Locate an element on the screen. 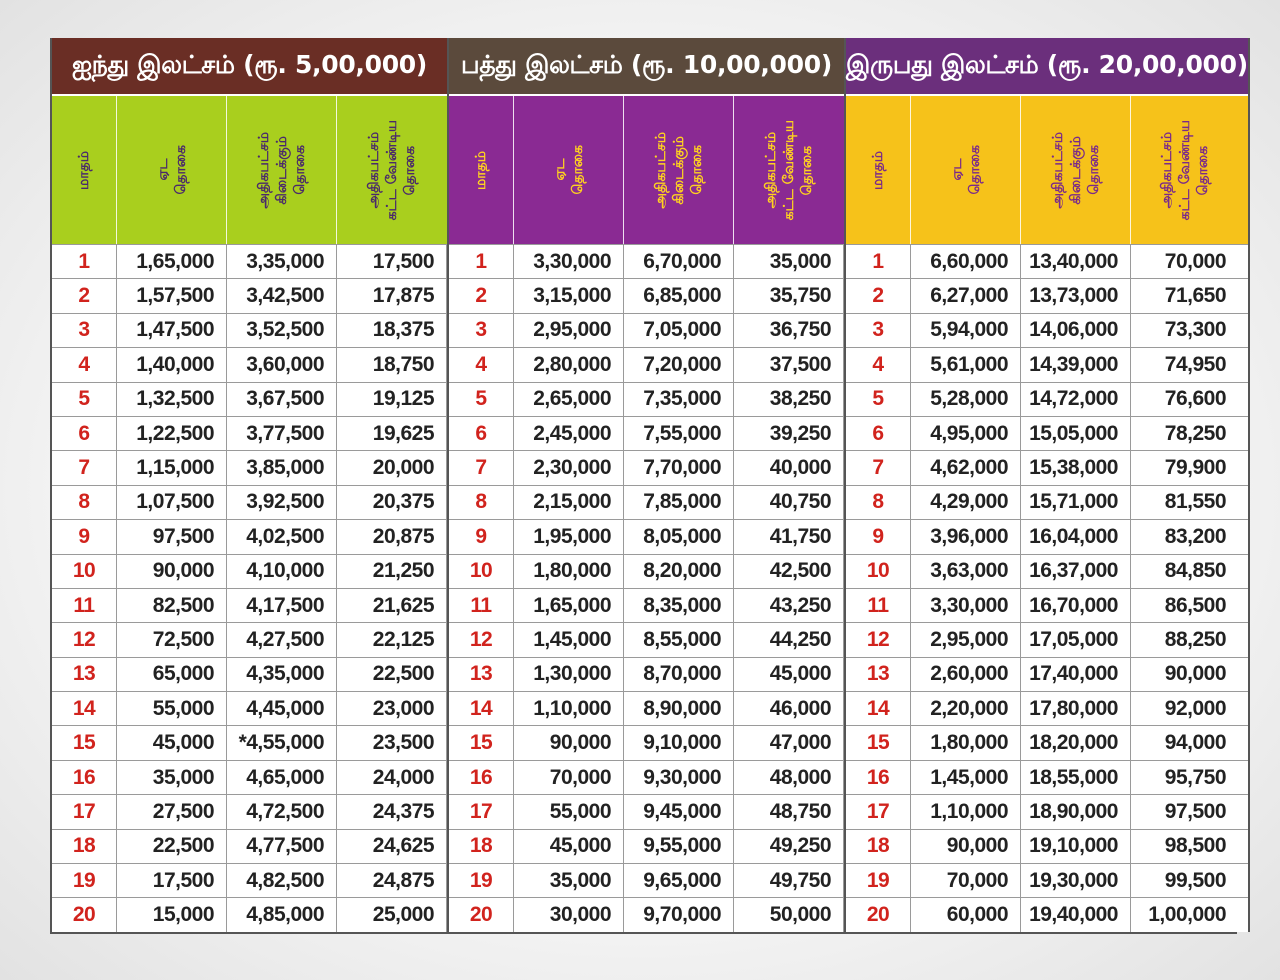  max-received-amount: 7,85,000 is located at coordinates (679, 502).